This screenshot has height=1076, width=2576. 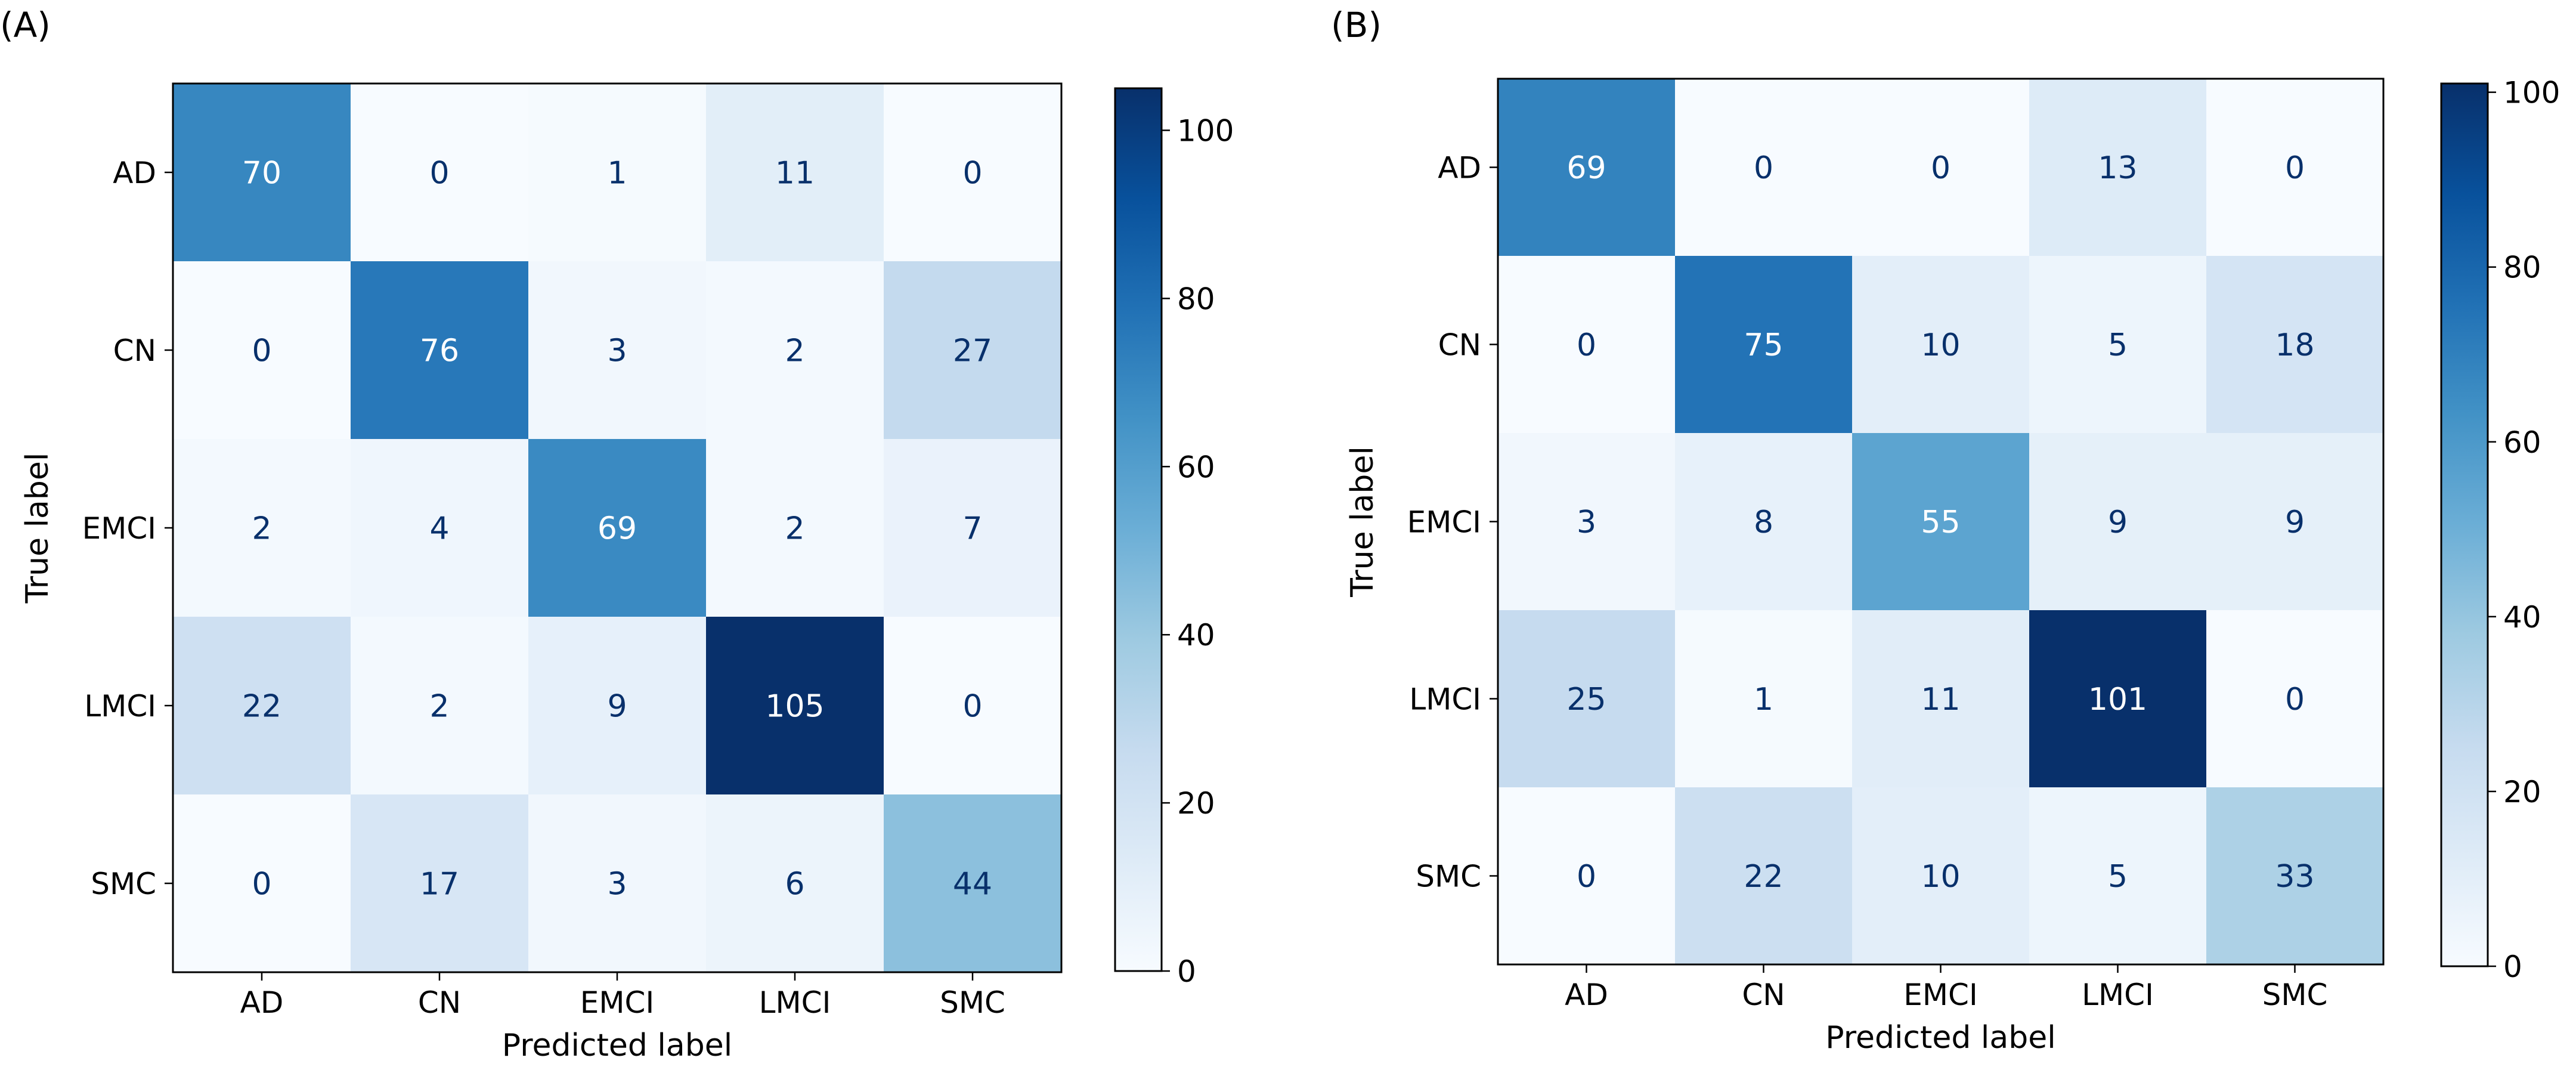 I want to click on cell-value-label: 25, so click(x=1586, y=700).